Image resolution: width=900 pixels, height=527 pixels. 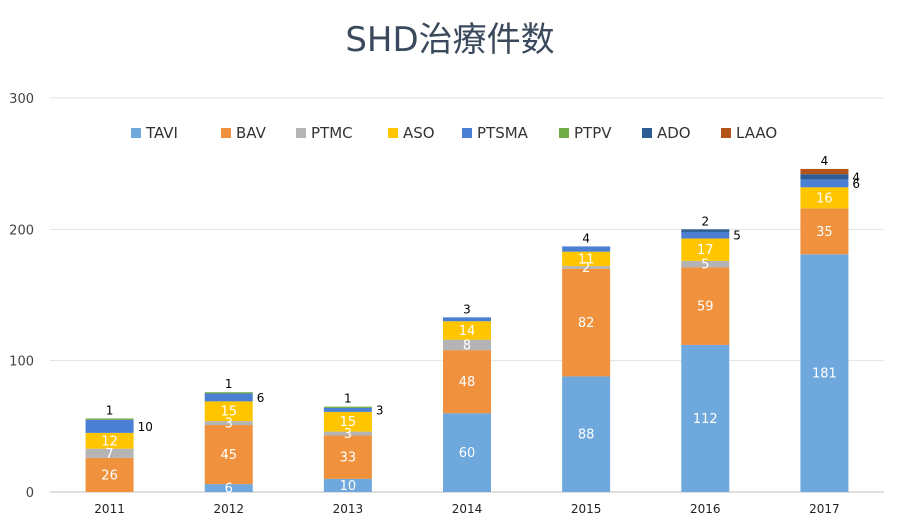 What do you see at coordinates (737, 236) in the screenshot?
I see `data-label: 5` at bounding box center [737, 236].